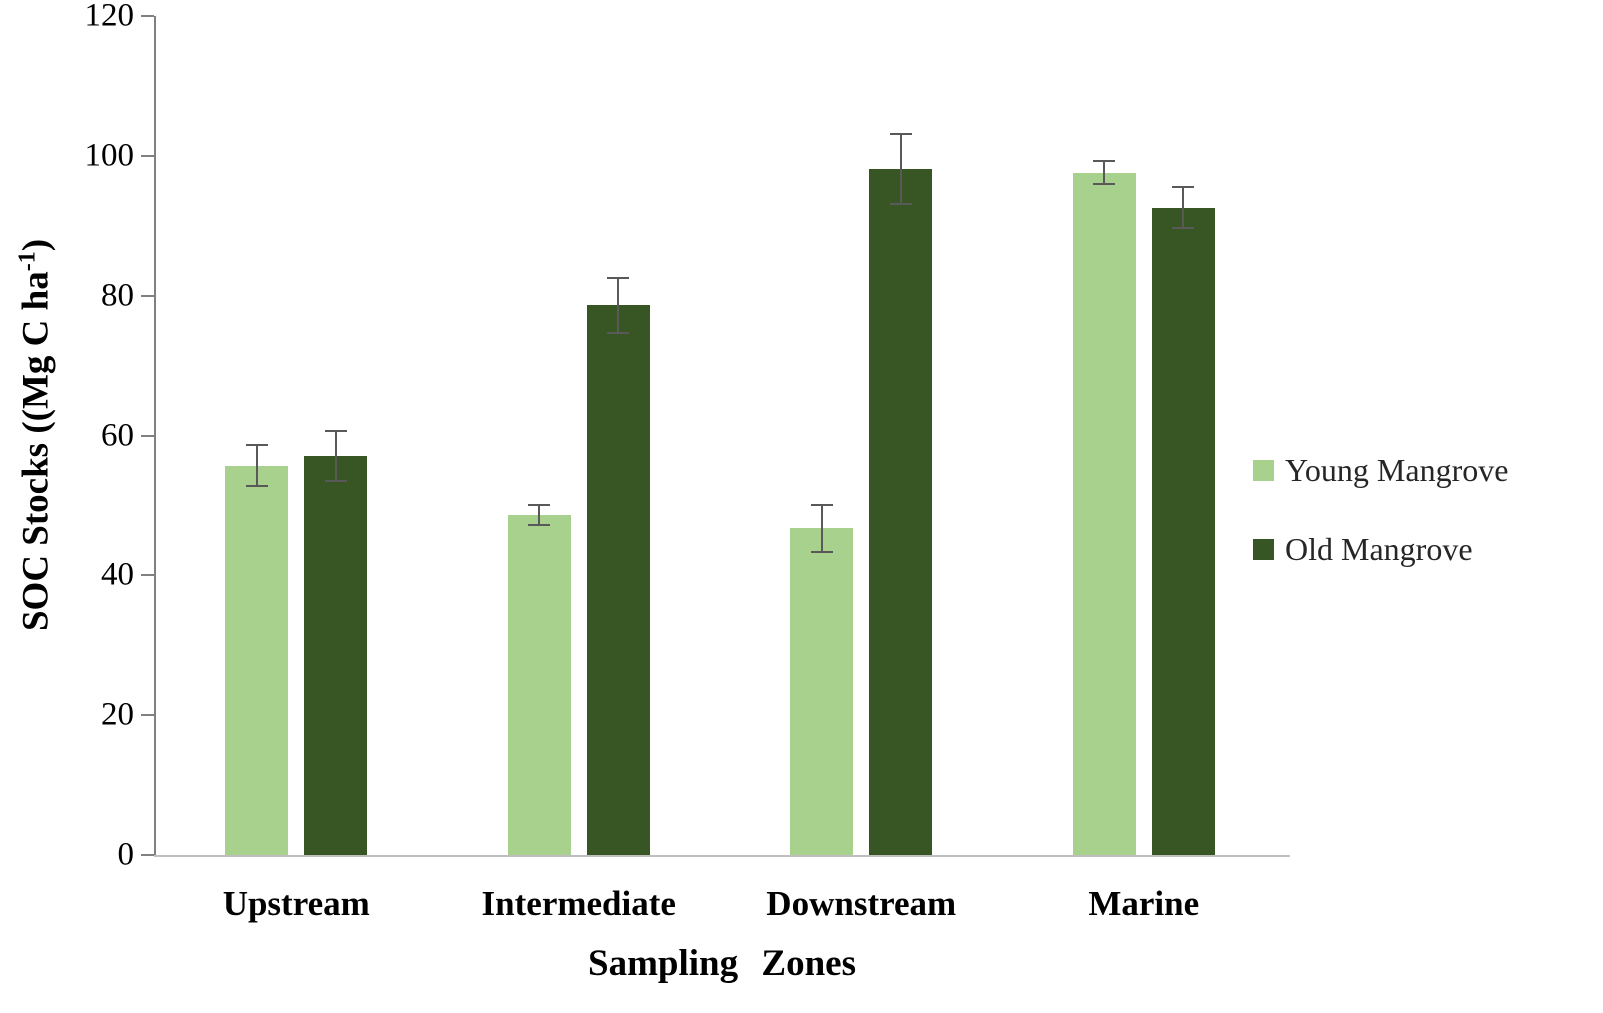 The image size is (1603, 1013). I want to click on x-category-label-upstream: Upstream, so click(296, 903).